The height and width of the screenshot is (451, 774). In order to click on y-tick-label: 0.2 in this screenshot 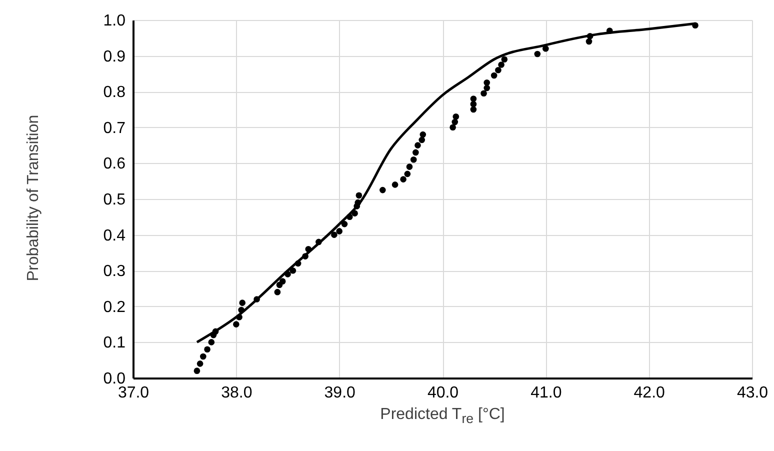, I will do `click(114, 307)`.